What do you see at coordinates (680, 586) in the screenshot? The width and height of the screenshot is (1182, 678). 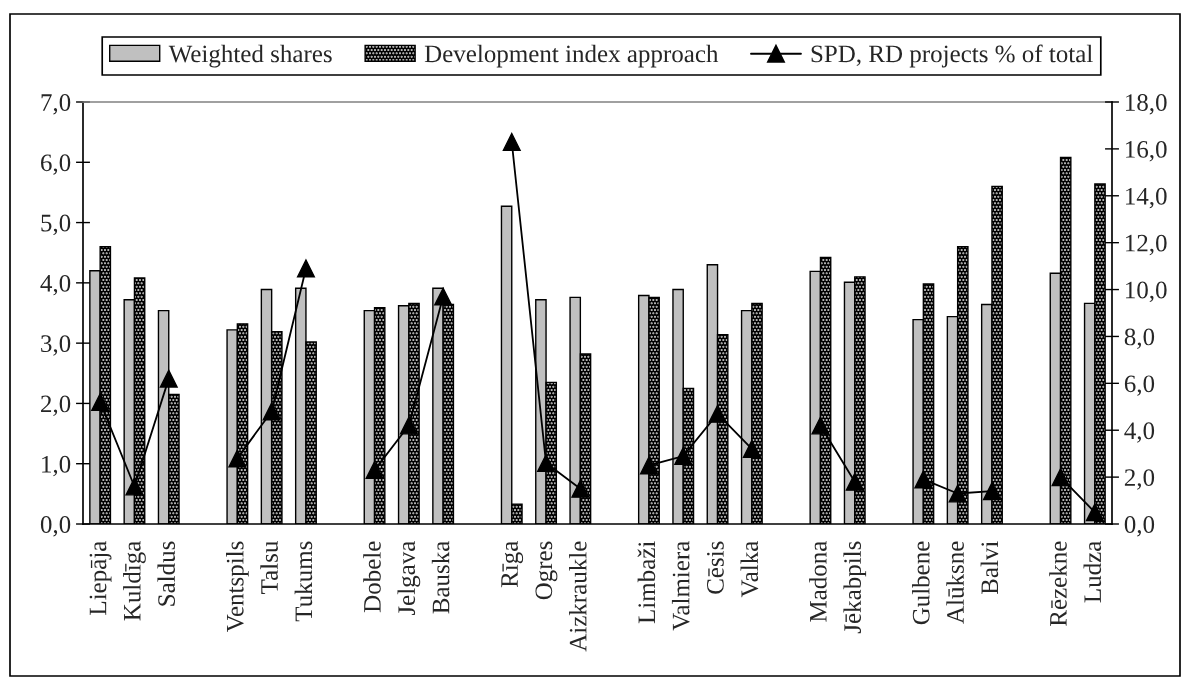 I see `x-tick-label: Valmiera` at bounding box center [680, 586].